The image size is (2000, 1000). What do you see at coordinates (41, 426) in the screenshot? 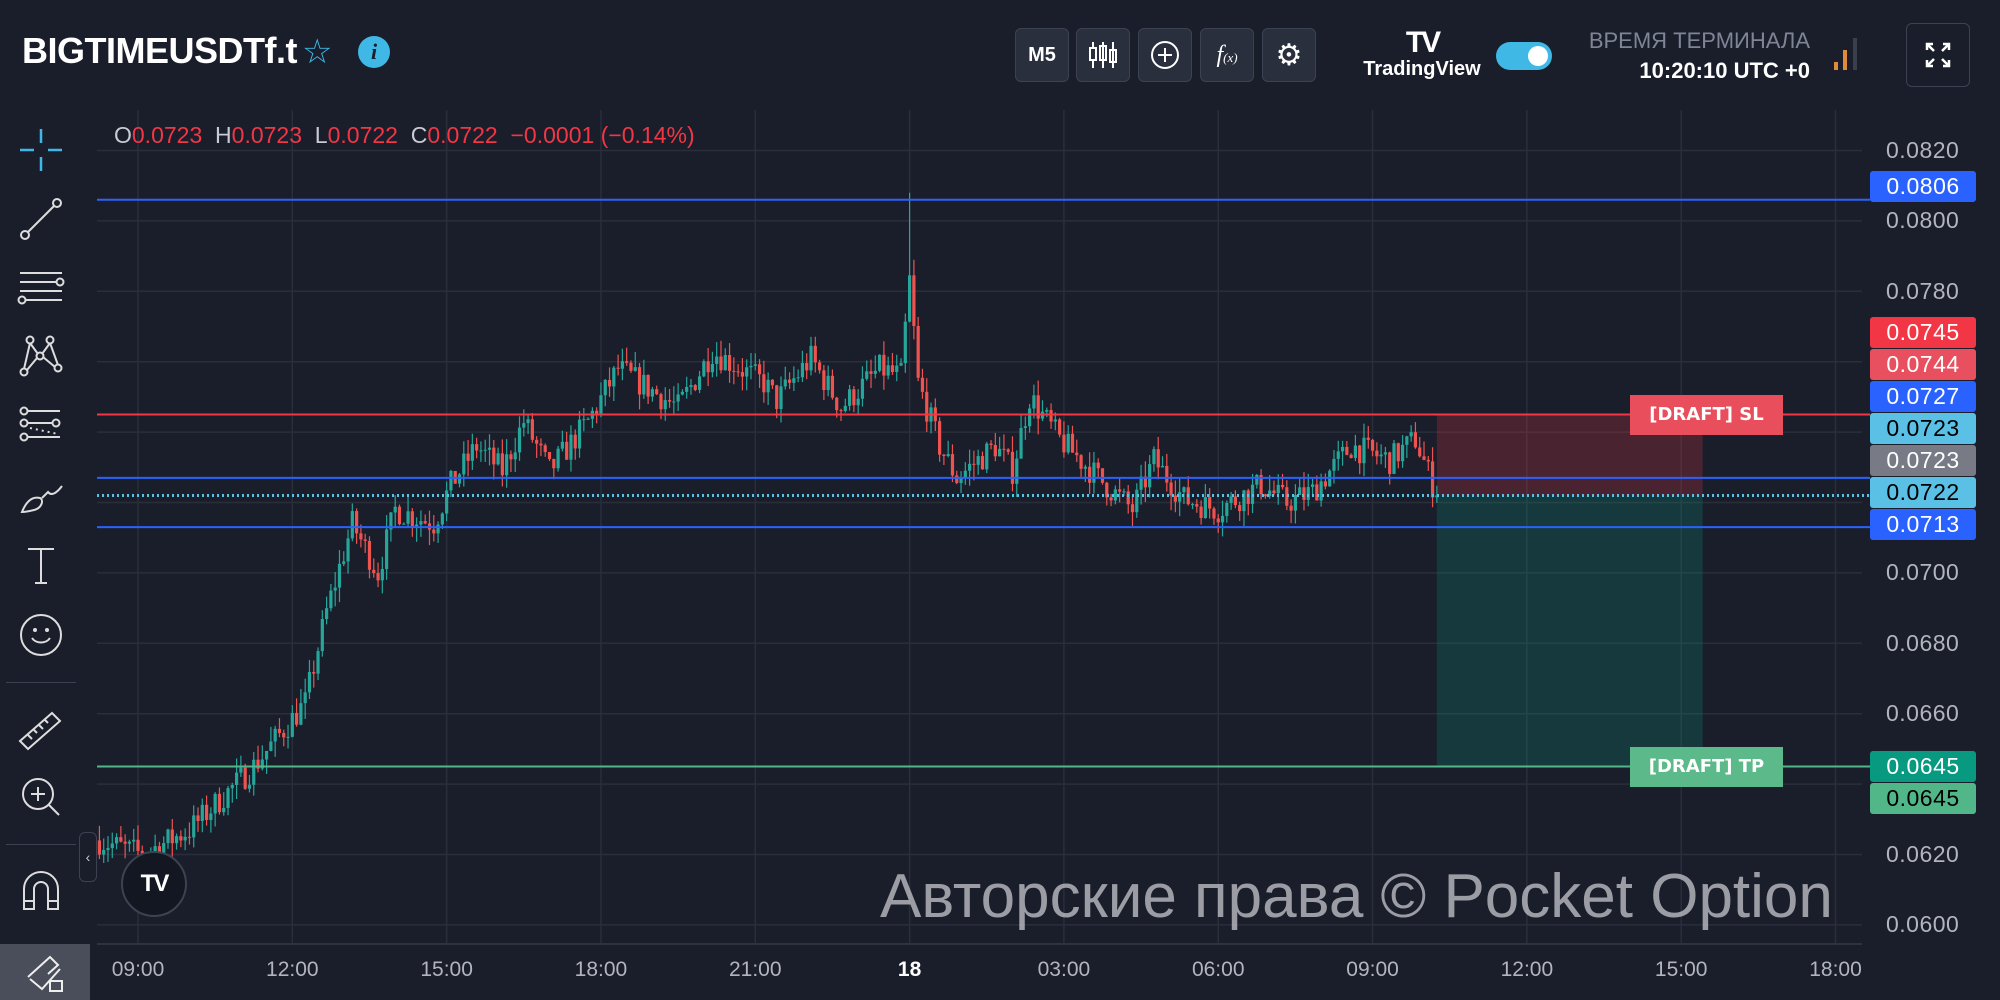
I see `projection-icon` at bounding box center [41, 426].